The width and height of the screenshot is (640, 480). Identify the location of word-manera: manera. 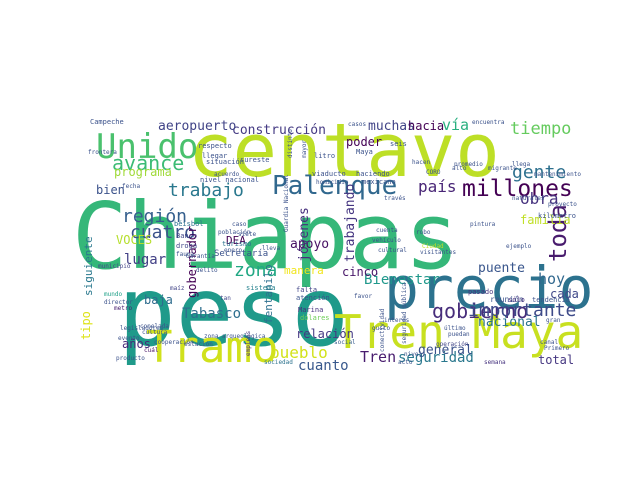
(304, 270).